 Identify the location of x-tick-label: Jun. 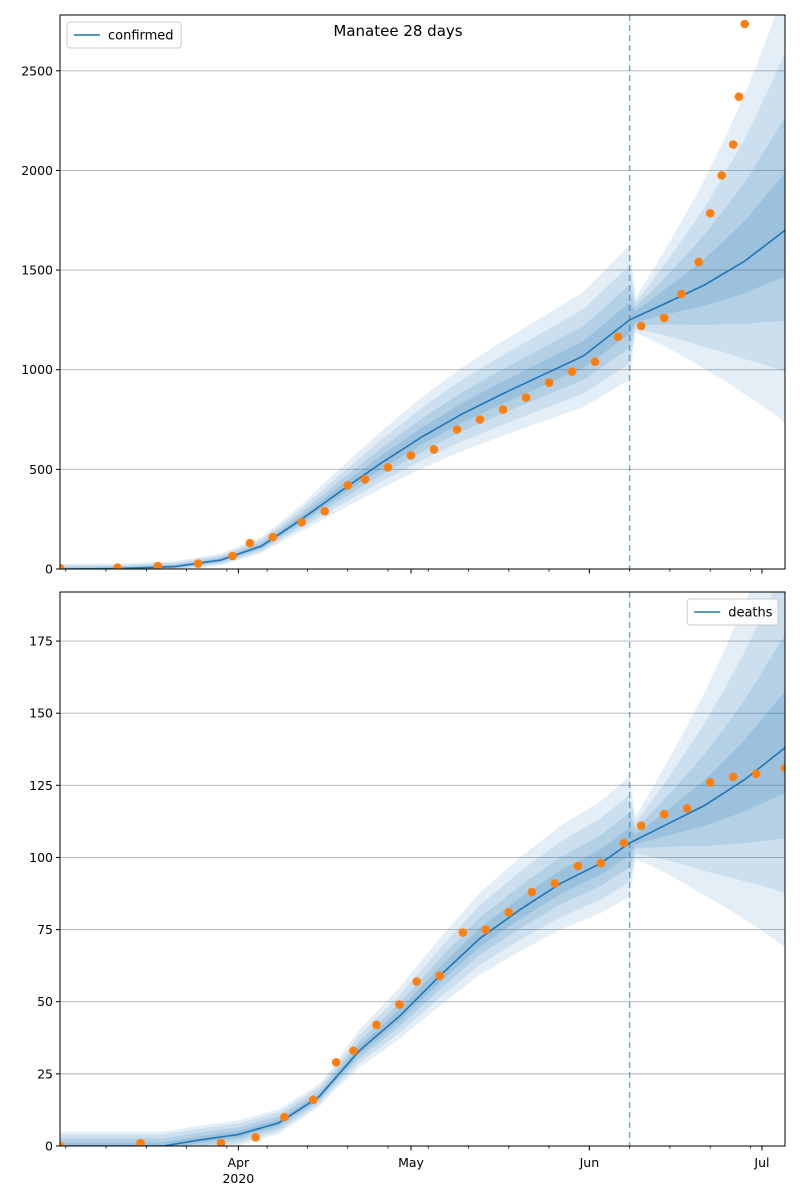
(589, 1162).